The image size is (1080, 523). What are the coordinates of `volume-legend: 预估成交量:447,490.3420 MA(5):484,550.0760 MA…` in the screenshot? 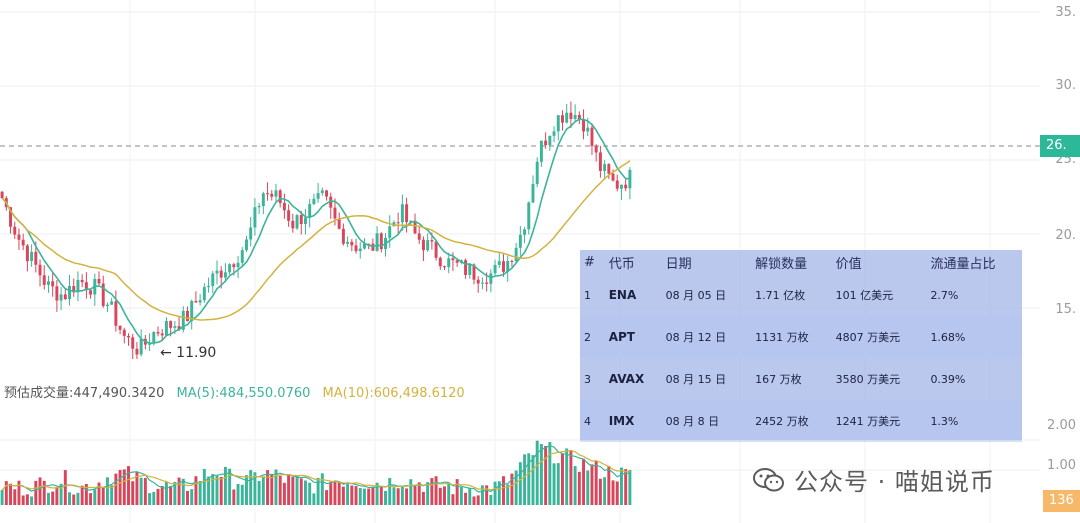 It's located at (238, 391).